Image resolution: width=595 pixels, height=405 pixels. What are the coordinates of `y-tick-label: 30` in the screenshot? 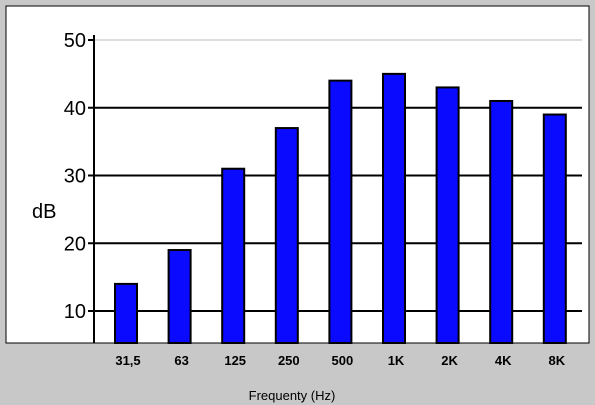 It's located at (75, 177).